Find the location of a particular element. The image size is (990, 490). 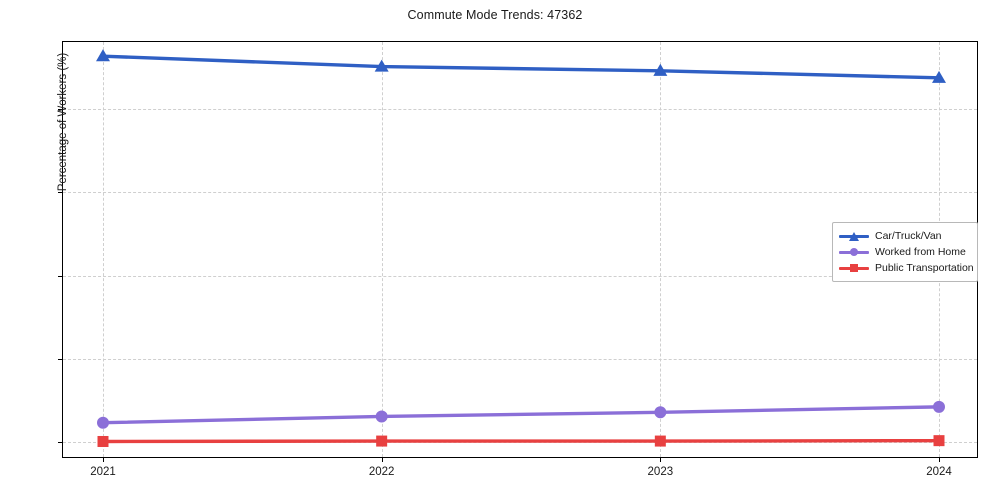

x-tick-label: 2021 is located at coordinates (103, 472).